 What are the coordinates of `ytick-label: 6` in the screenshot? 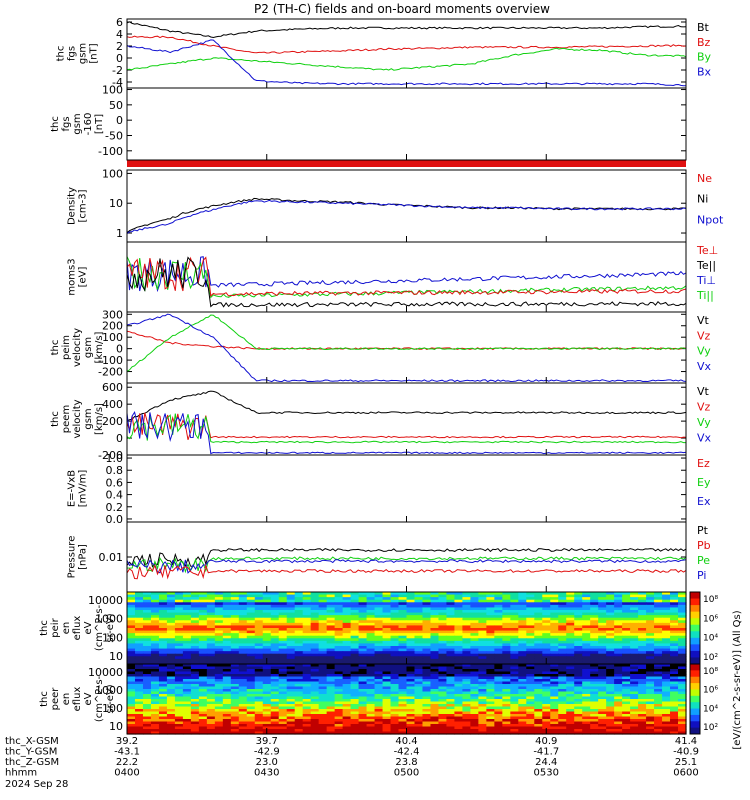 It's located at (119, 22).